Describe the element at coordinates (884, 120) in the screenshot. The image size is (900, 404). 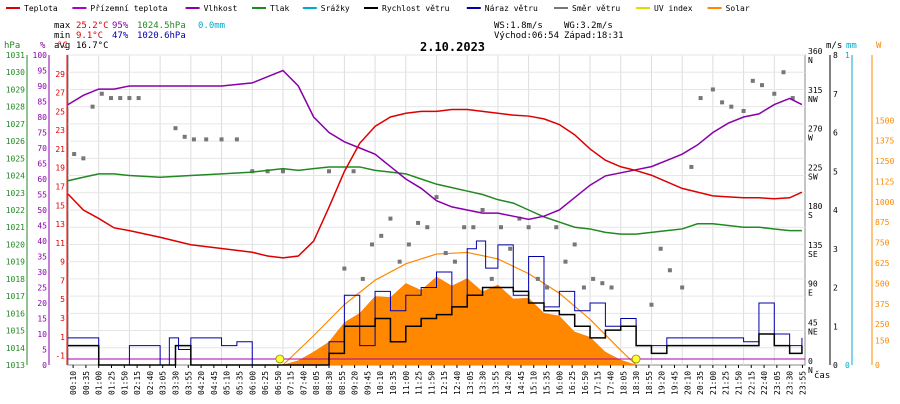
I see `tick-solar-12: 1500` at that location.